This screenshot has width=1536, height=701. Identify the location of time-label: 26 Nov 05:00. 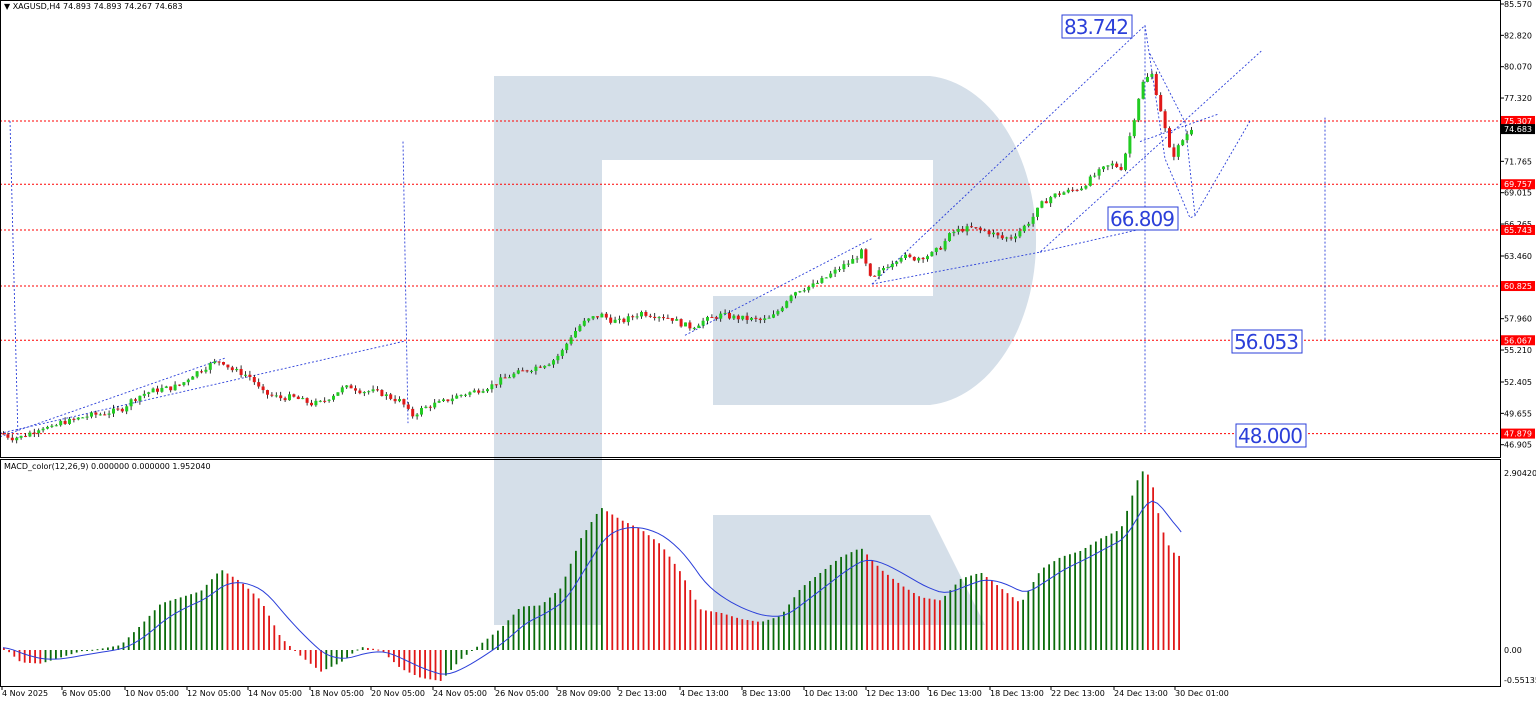
(522, 693).